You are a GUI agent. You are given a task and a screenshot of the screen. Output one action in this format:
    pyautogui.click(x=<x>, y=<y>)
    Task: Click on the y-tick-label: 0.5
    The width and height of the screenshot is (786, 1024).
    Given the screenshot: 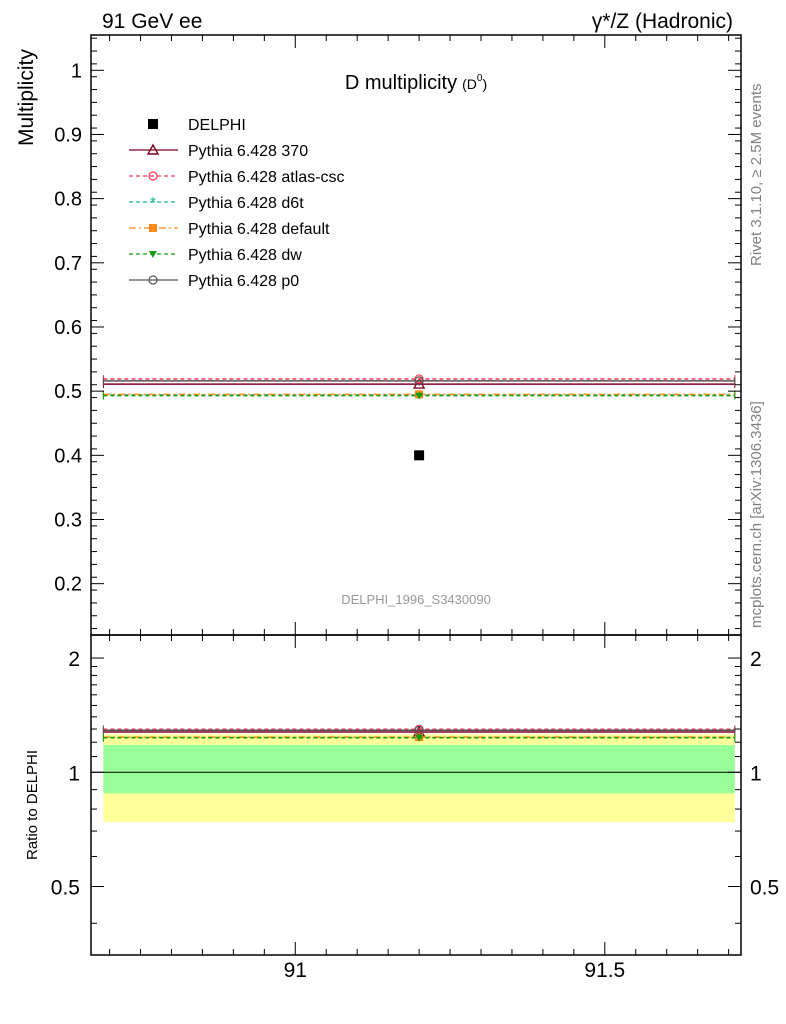 What is the action you would take?
    pyautogui.click(x=68, y=392)
    